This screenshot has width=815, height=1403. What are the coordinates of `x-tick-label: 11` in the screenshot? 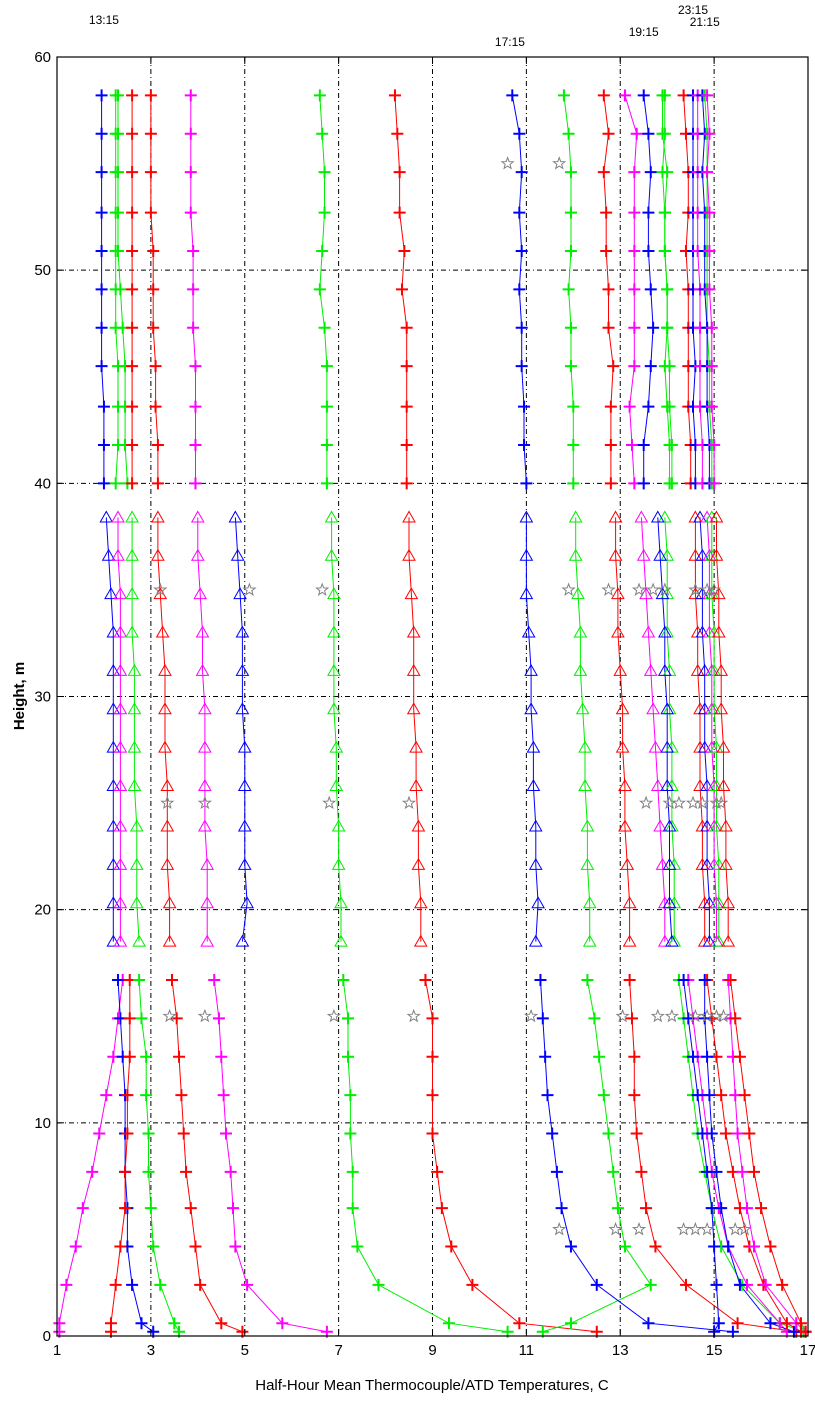 It's located at (527, 1350).